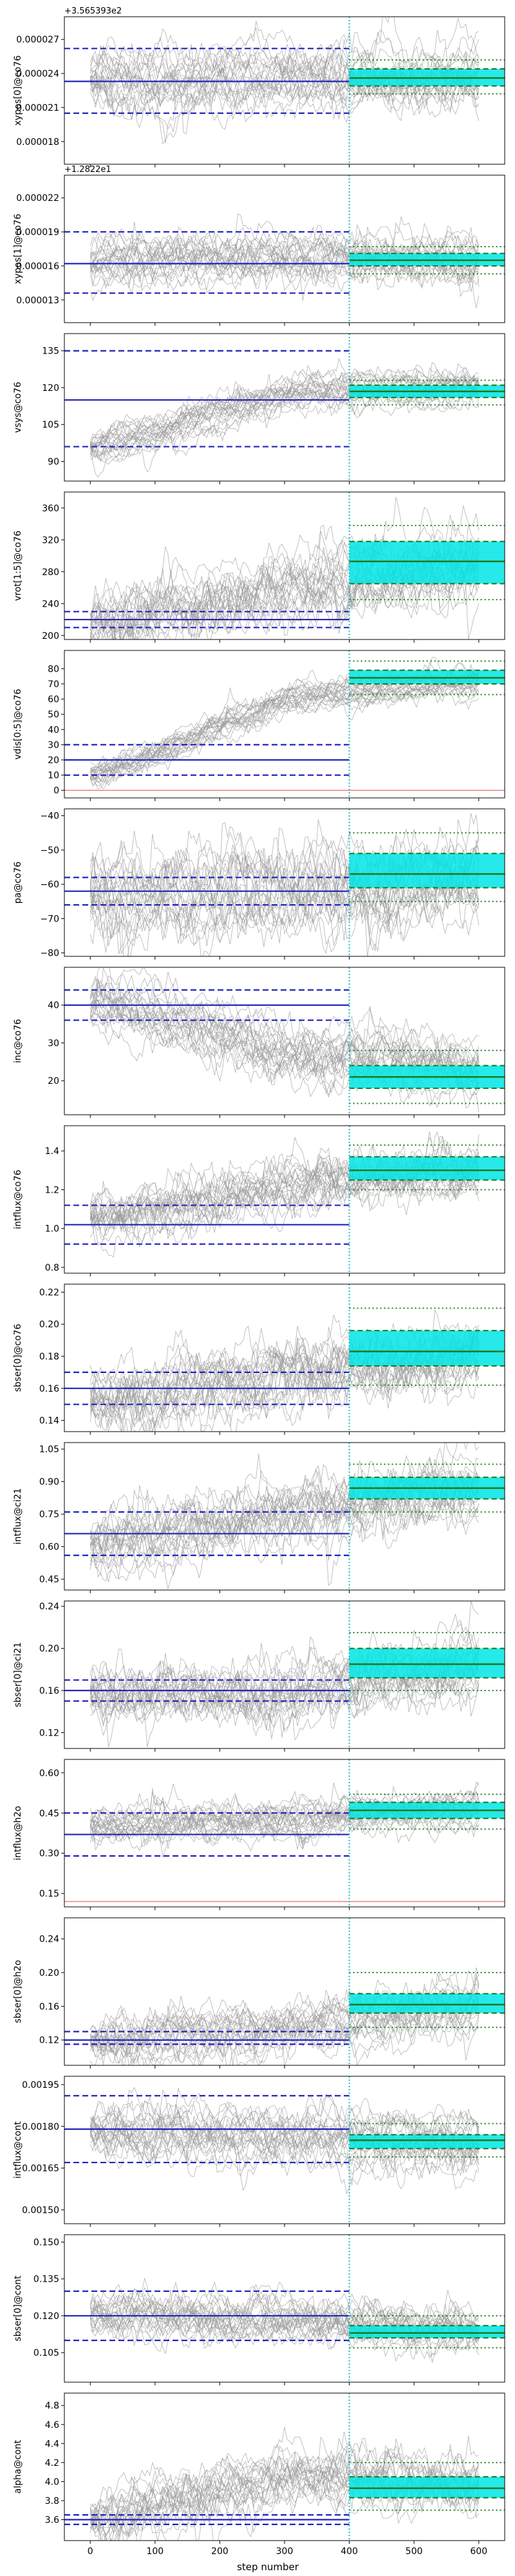 This screenshot has width=515, height=2576. What do you see at coordinates (18, 1516) in the screenshot?
I see `y-axis-label: intflux@ci21` at bounding box center [18, 1516].